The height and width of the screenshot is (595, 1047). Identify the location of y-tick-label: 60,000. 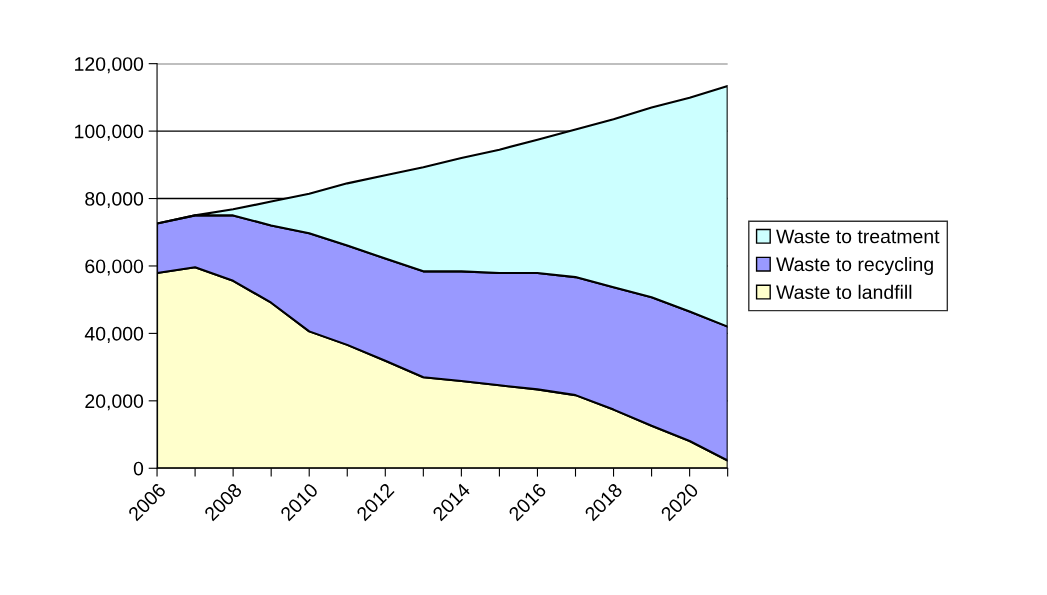
(114, 267).